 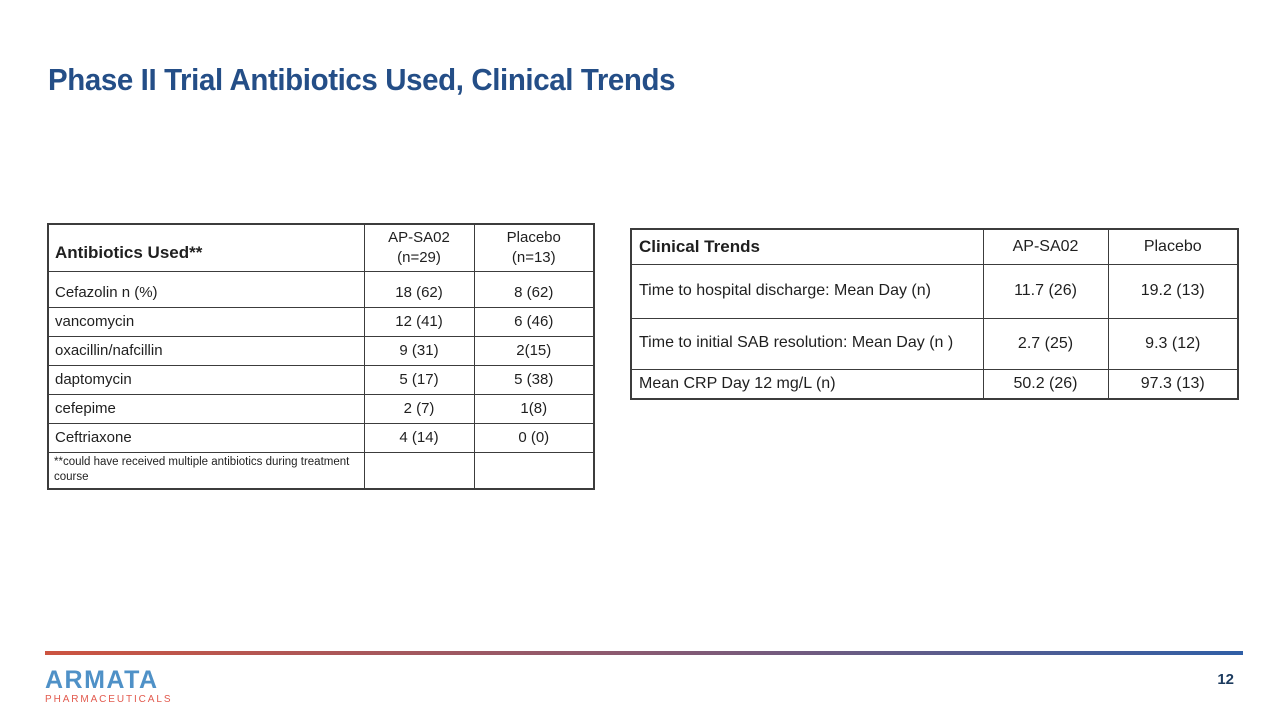 I want to click on column-header-ap-sa02: AP-SA02 (n=29), so click(x=419, y=247).